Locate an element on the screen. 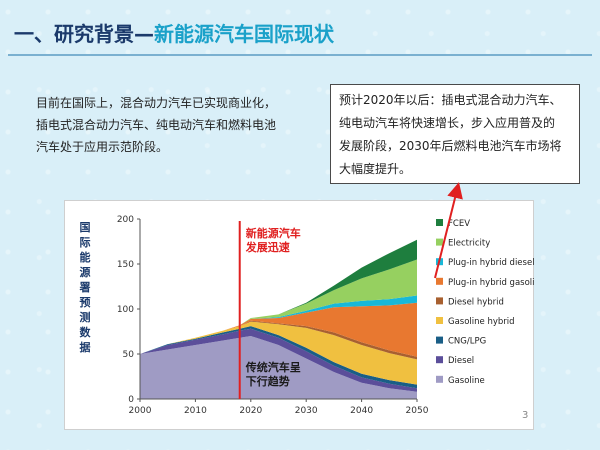 Image resolution: width=600 pixels, height=450 pixels. x-tick-label: 2050 is located at coordinates (417, 411).